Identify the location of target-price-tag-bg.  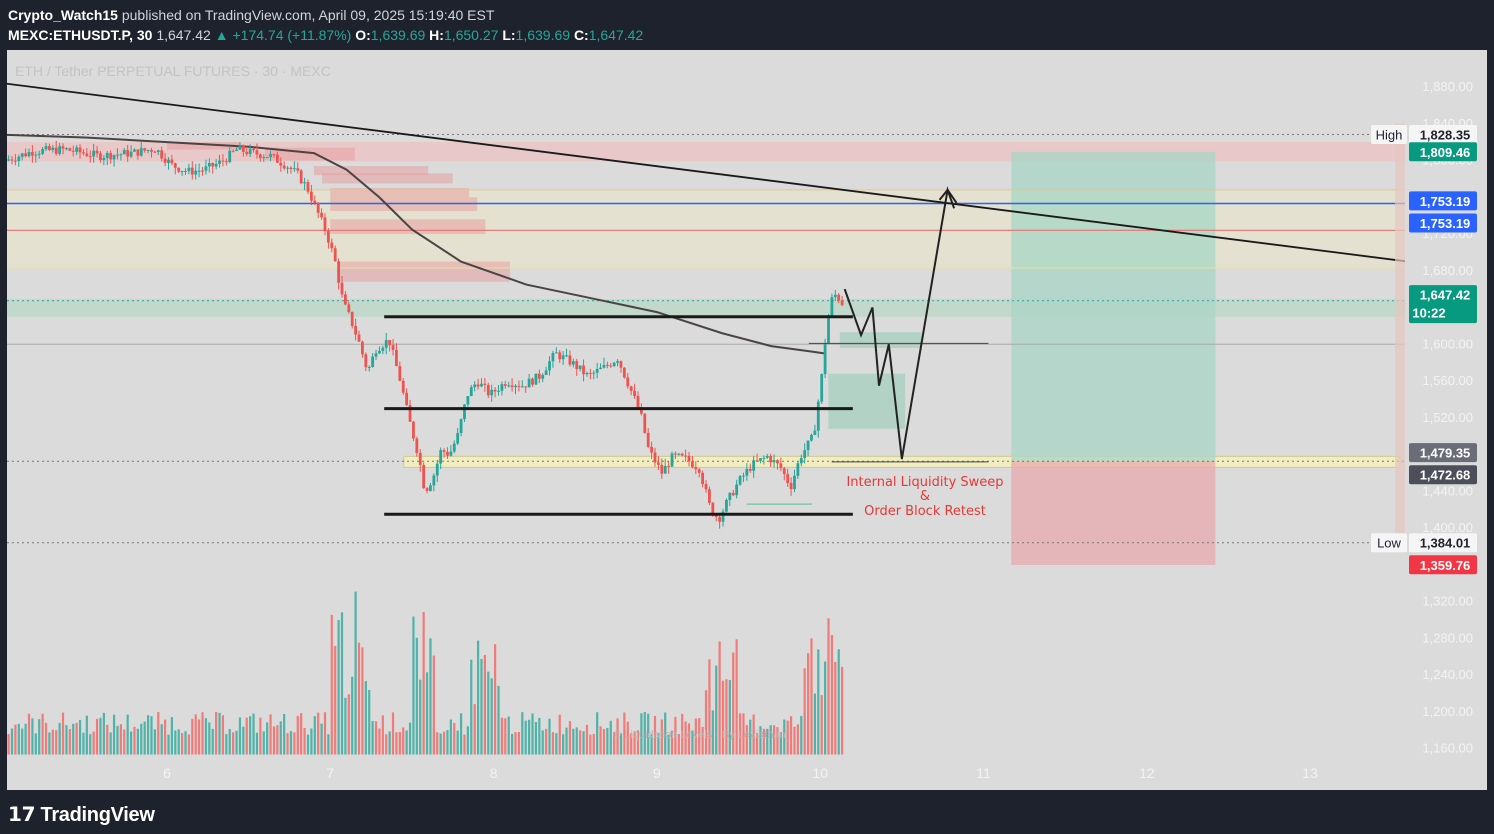
(1443, 152).